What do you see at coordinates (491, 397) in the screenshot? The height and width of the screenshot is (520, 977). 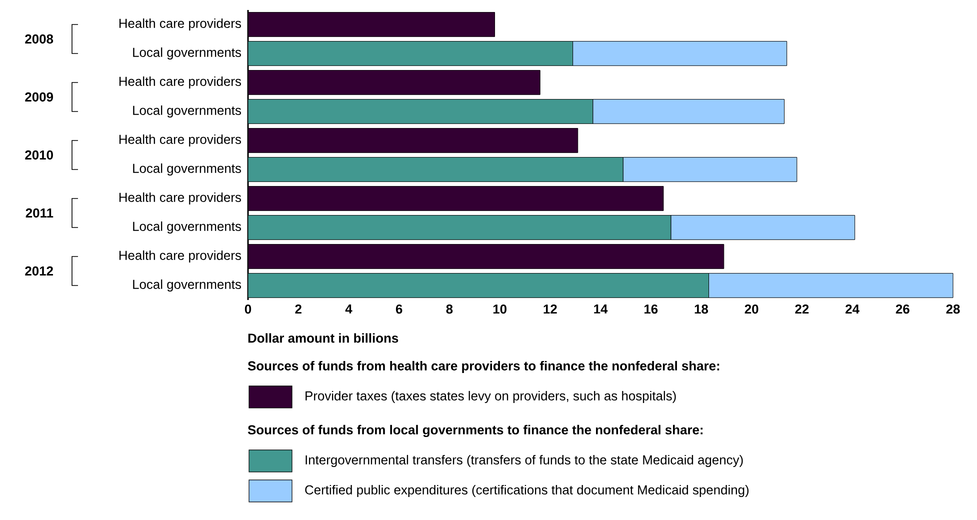 I see `legend-label: Provider taxes (taxes states levy on providers, such as hospitals)` at bounding box center [491, 397].